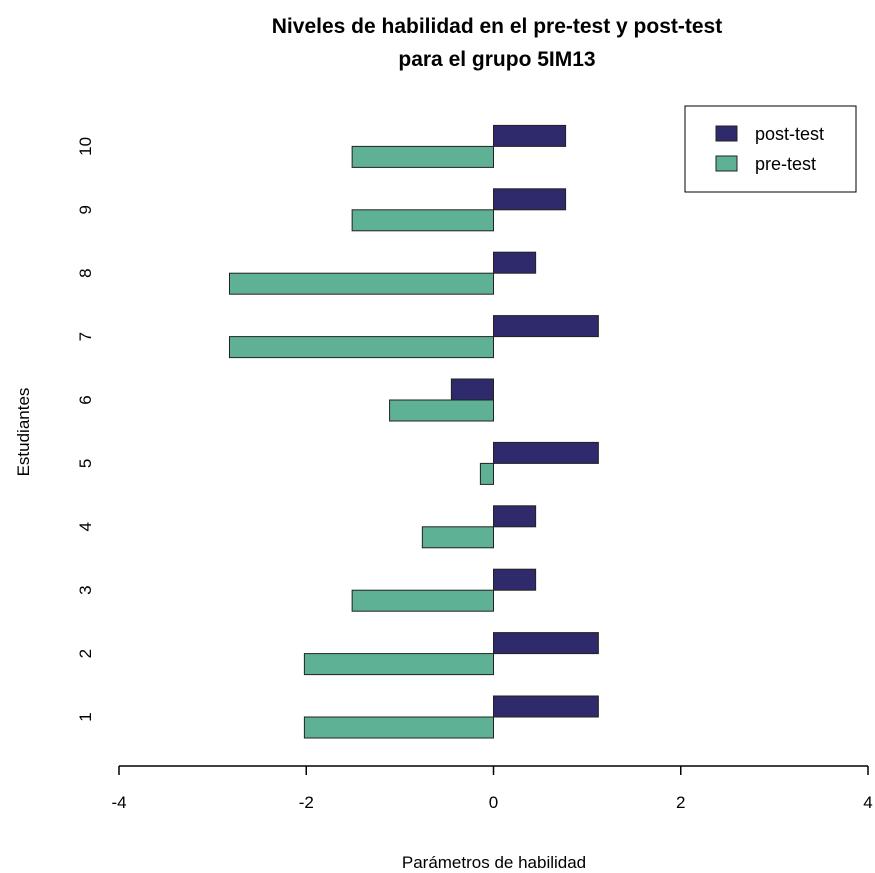  What do you see at coordinates (85, 272) in the screenshot?
I see `y-tick-label: 8` at bounding box center [85, 272].